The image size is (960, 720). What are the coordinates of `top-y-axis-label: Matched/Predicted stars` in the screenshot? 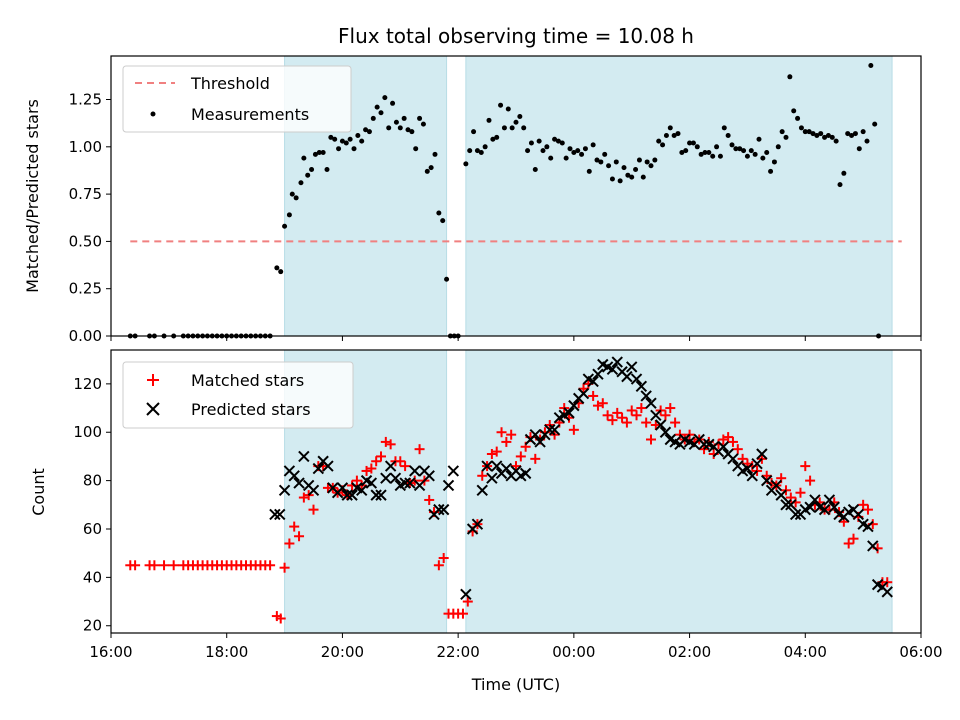 It's located at (32, 196).